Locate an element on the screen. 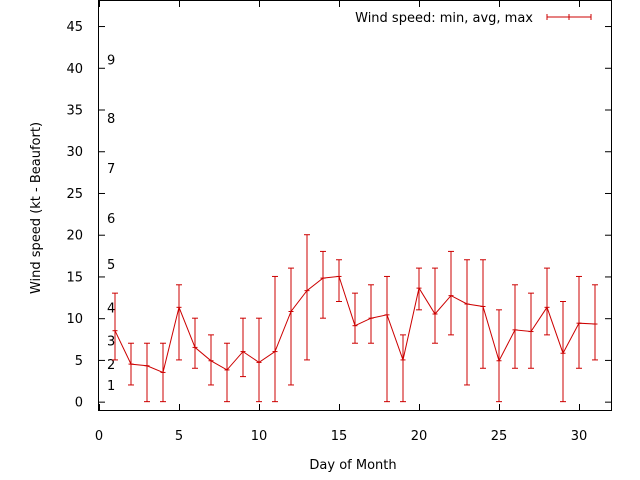  x-tick-label: 10 is located at coordinates (259, 436).